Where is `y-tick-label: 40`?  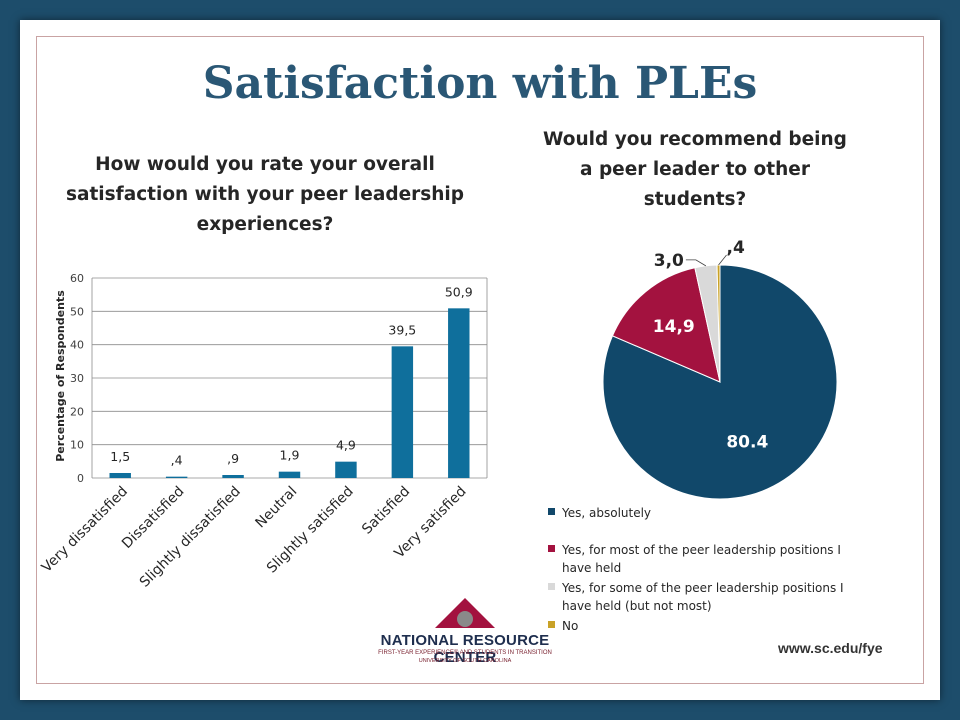 y-tick-label: 40 is located at coordinates (77, 345).